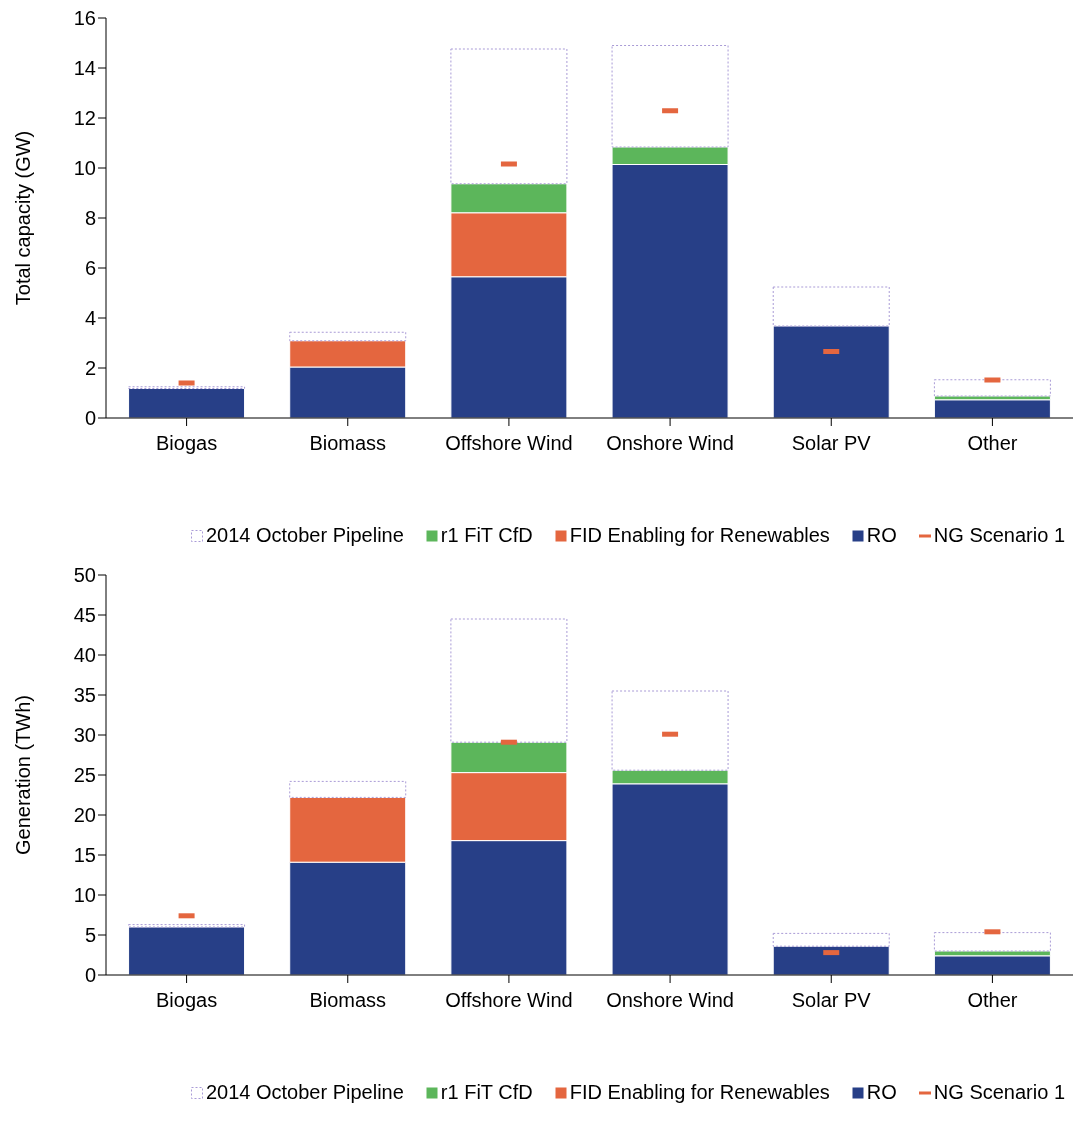 The width and height of the screenshot is (1081, 1137). Describe the element at coordinates (84, 575) in the screenshot. I see `y-tick-label: 50` at that location.